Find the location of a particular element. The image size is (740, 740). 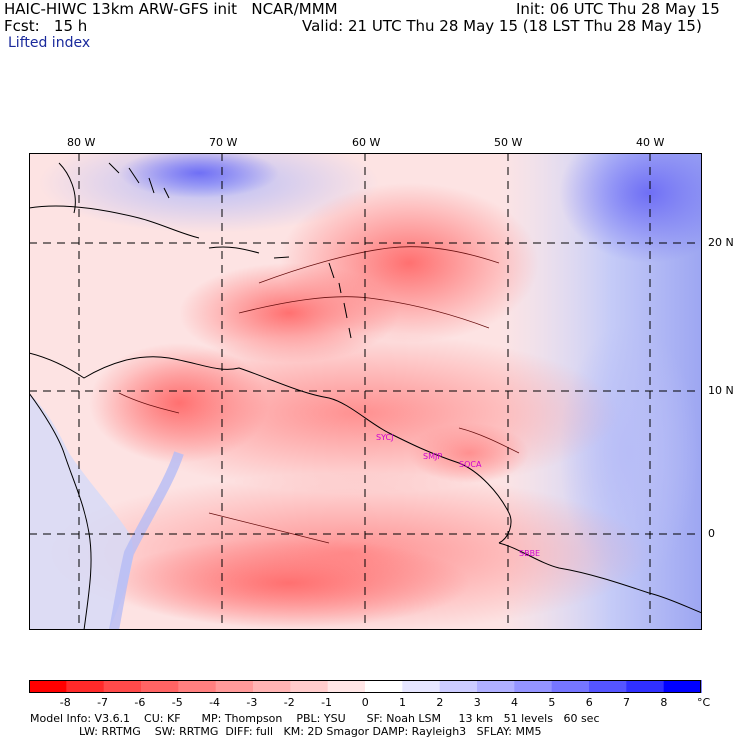

colorbar-tick-label: -5 is located at coordinates (177, 702).